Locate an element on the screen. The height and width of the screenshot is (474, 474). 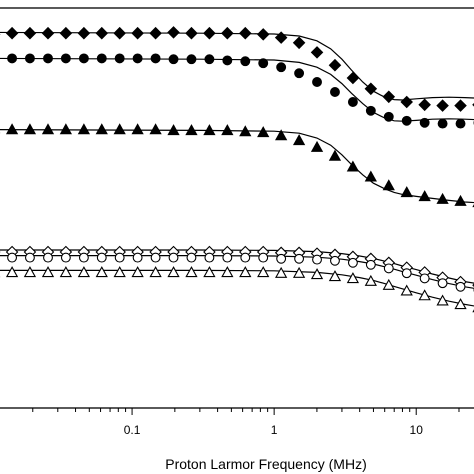
fit-curve is located at coordinates (237, 66).